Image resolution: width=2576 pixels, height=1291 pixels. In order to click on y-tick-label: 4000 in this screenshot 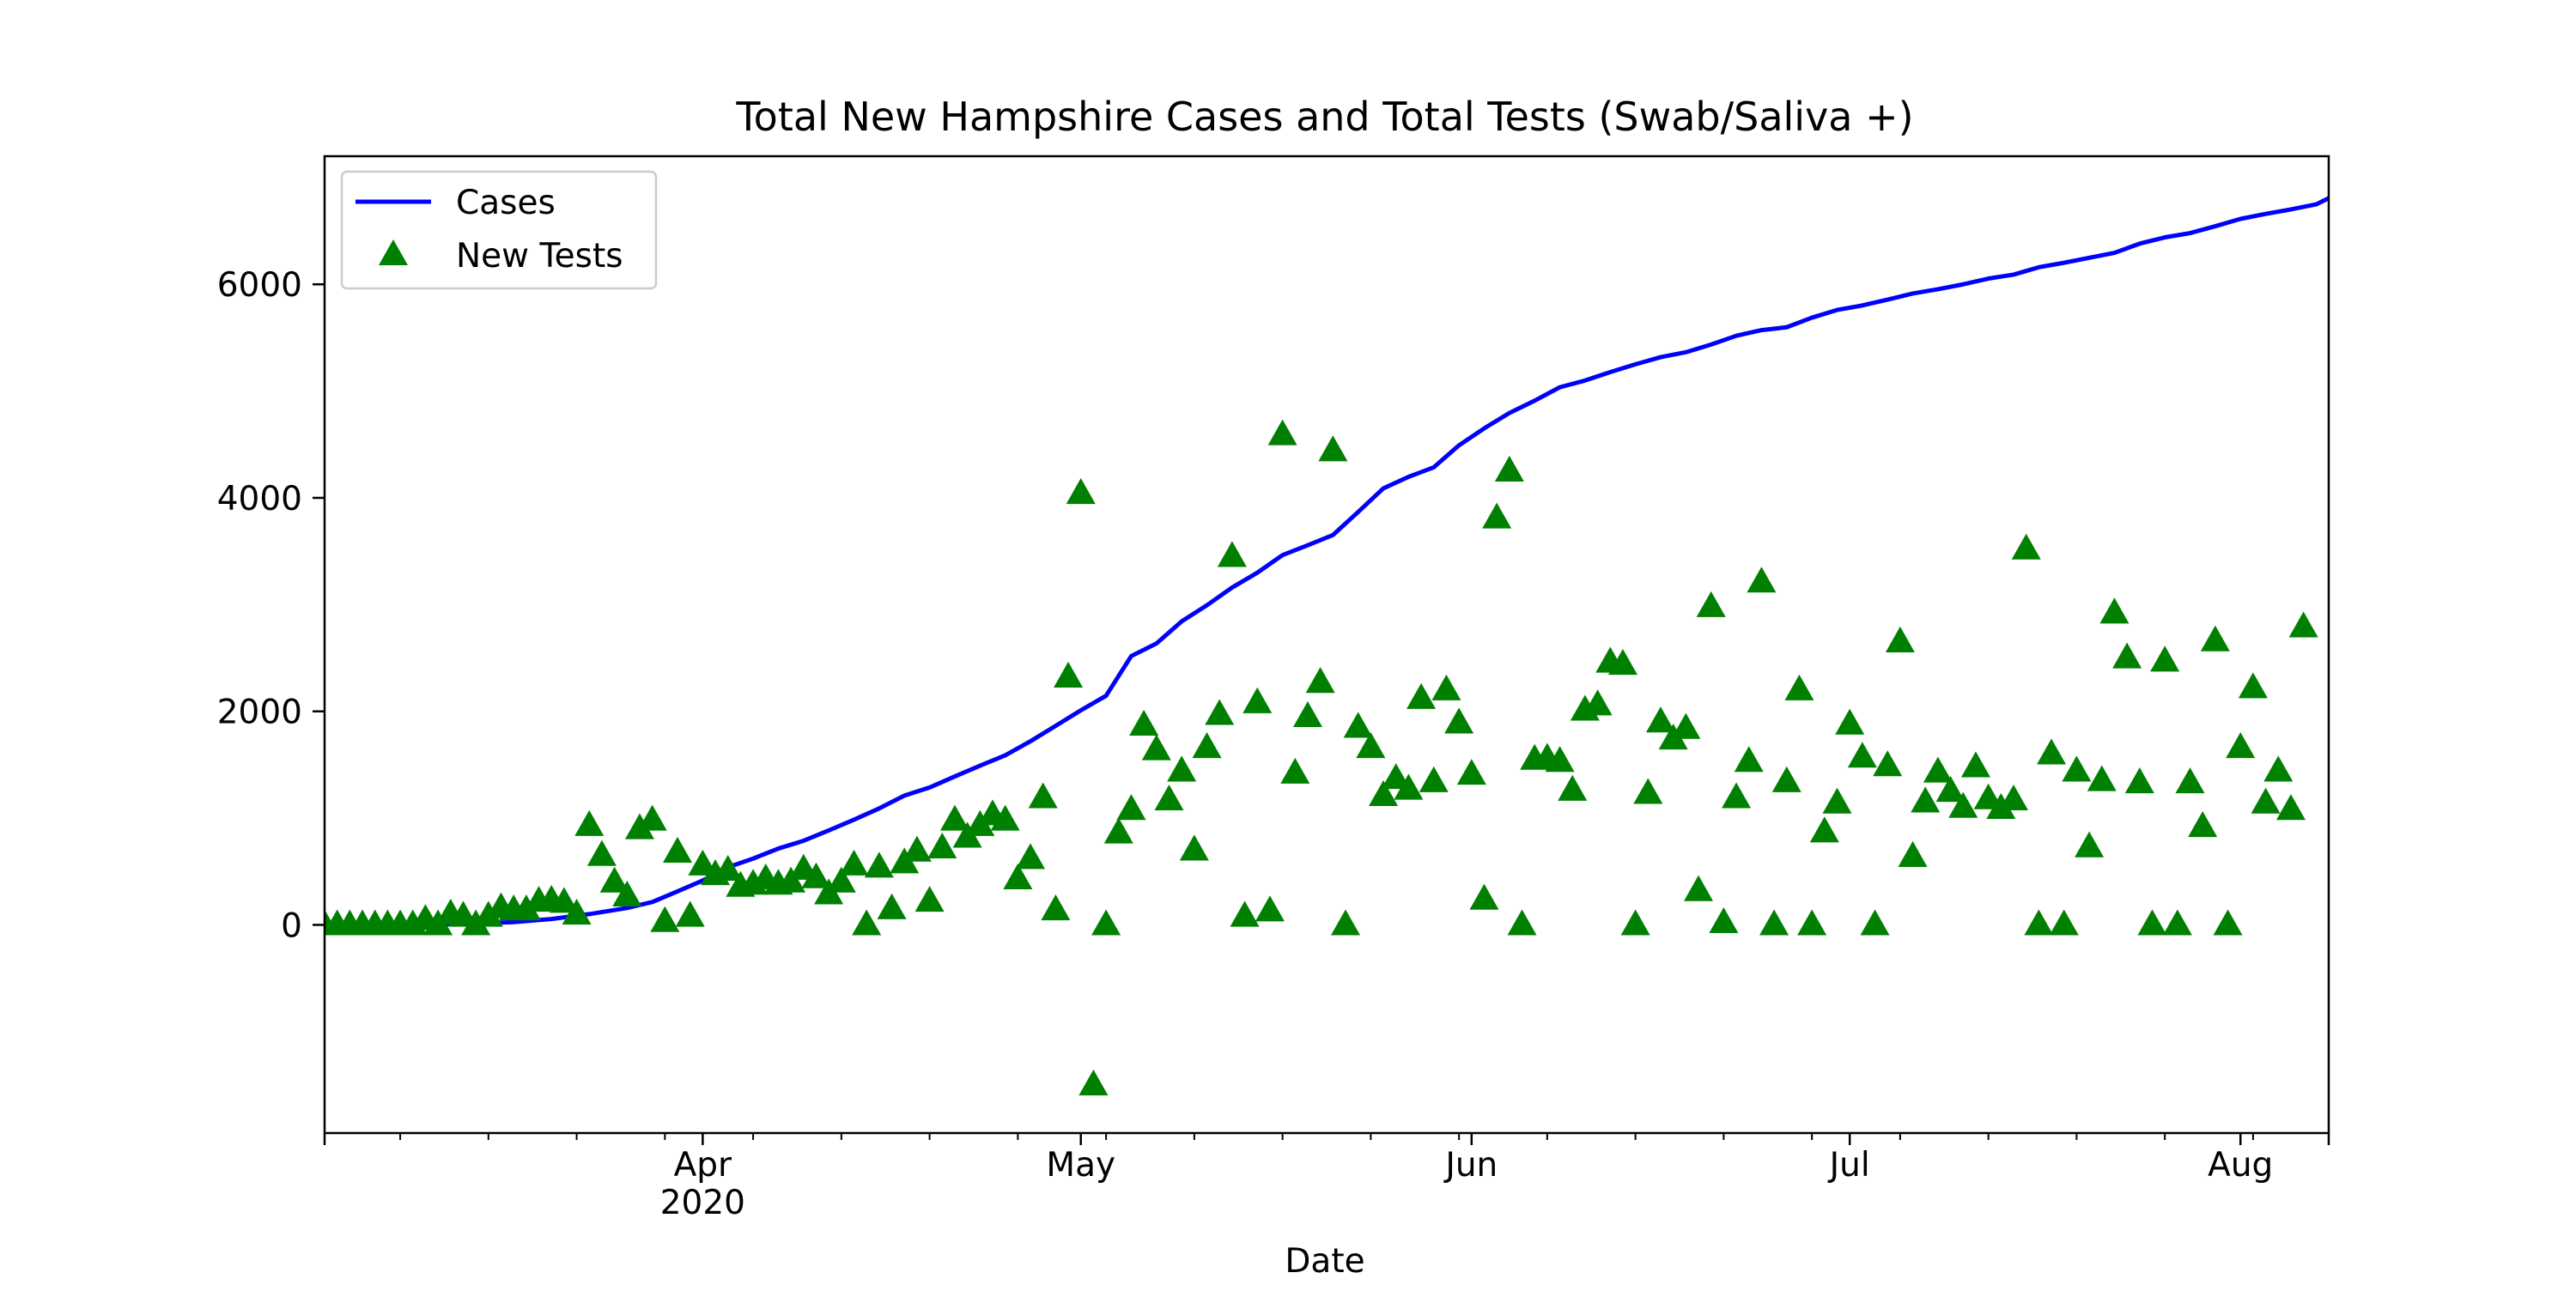, I will do `click(259, 499)`.